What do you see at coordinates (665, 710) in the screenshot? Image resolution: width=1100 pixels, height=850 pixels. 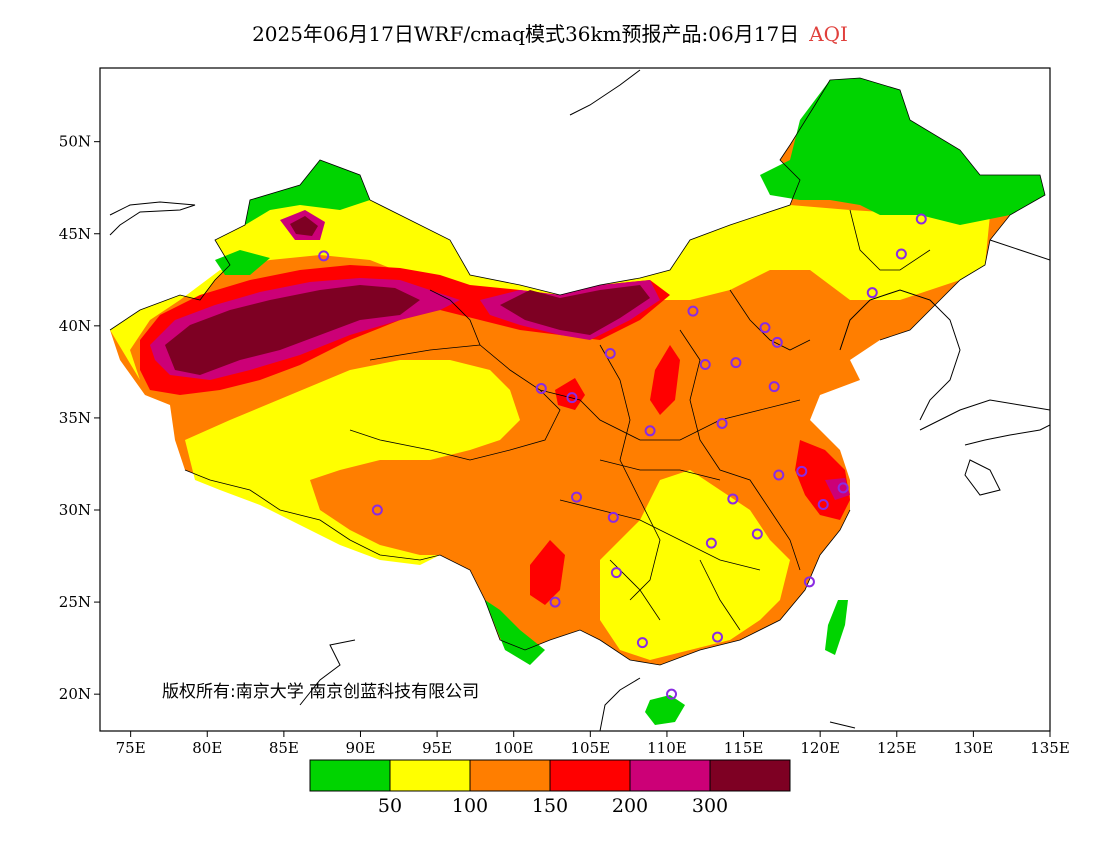 I see `region-green-hainan` at bounding box center [665, 710].